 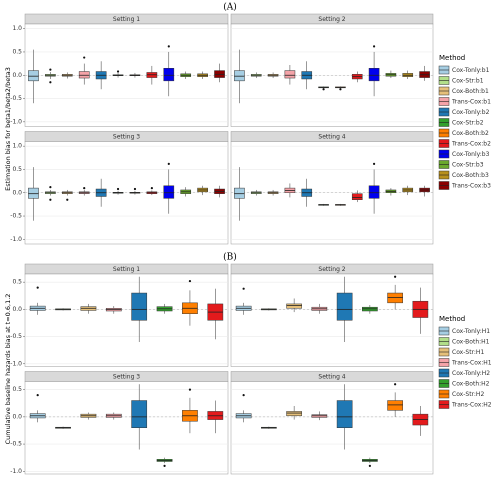 What do you see at coordinates (471, 186) in the screenshot?
I see `legend-label: Trans-Cox:b3` at bounding box center [471, 186].